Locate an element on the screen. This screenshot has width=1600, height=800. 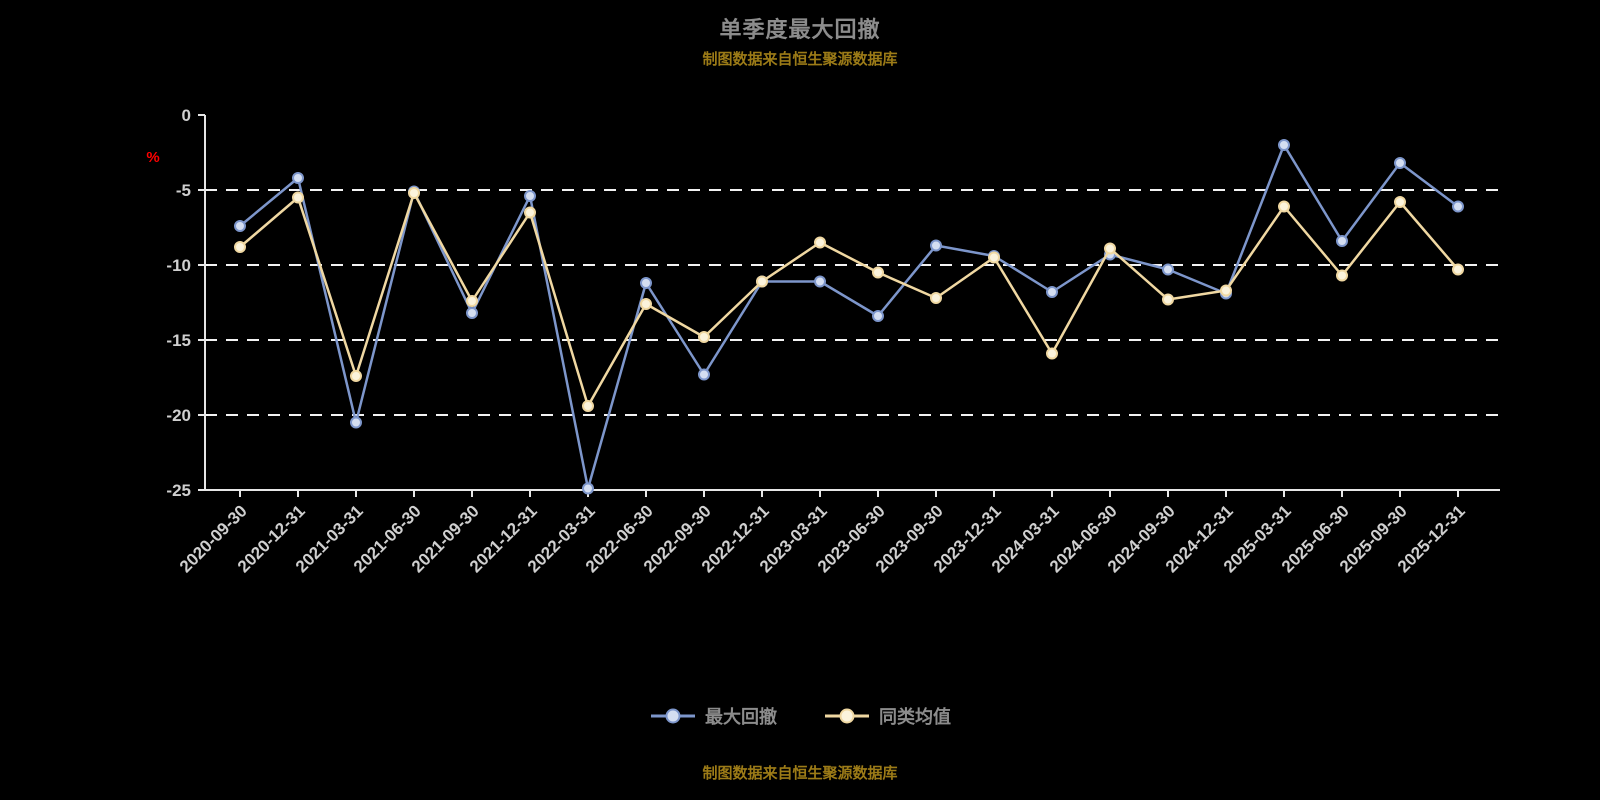
svg-text: -20 is located at coordinates (178, 415).